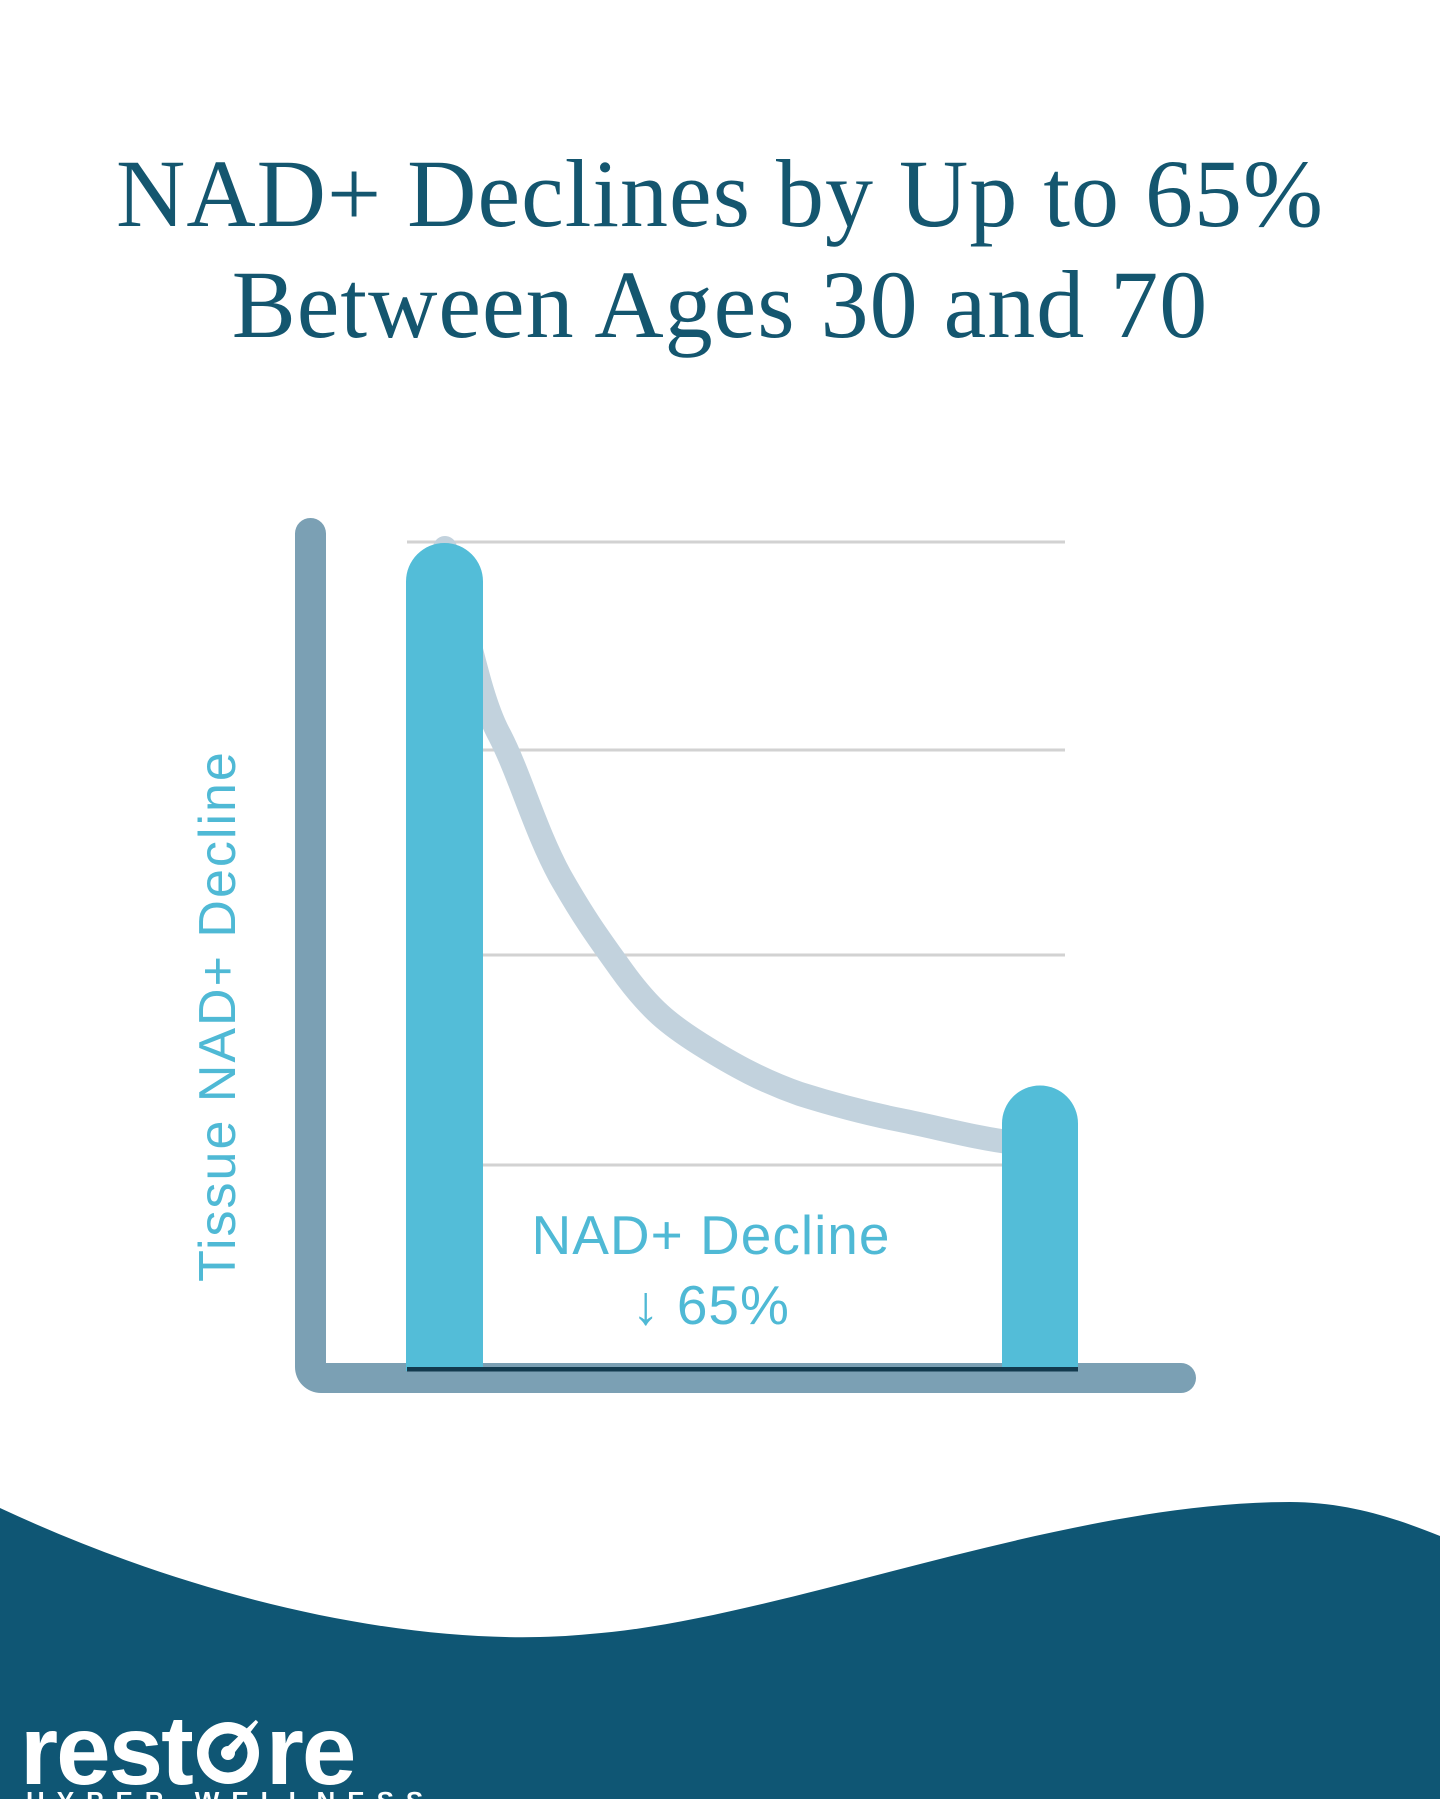  I want to click on gauge-hub, so click(227, 1753).